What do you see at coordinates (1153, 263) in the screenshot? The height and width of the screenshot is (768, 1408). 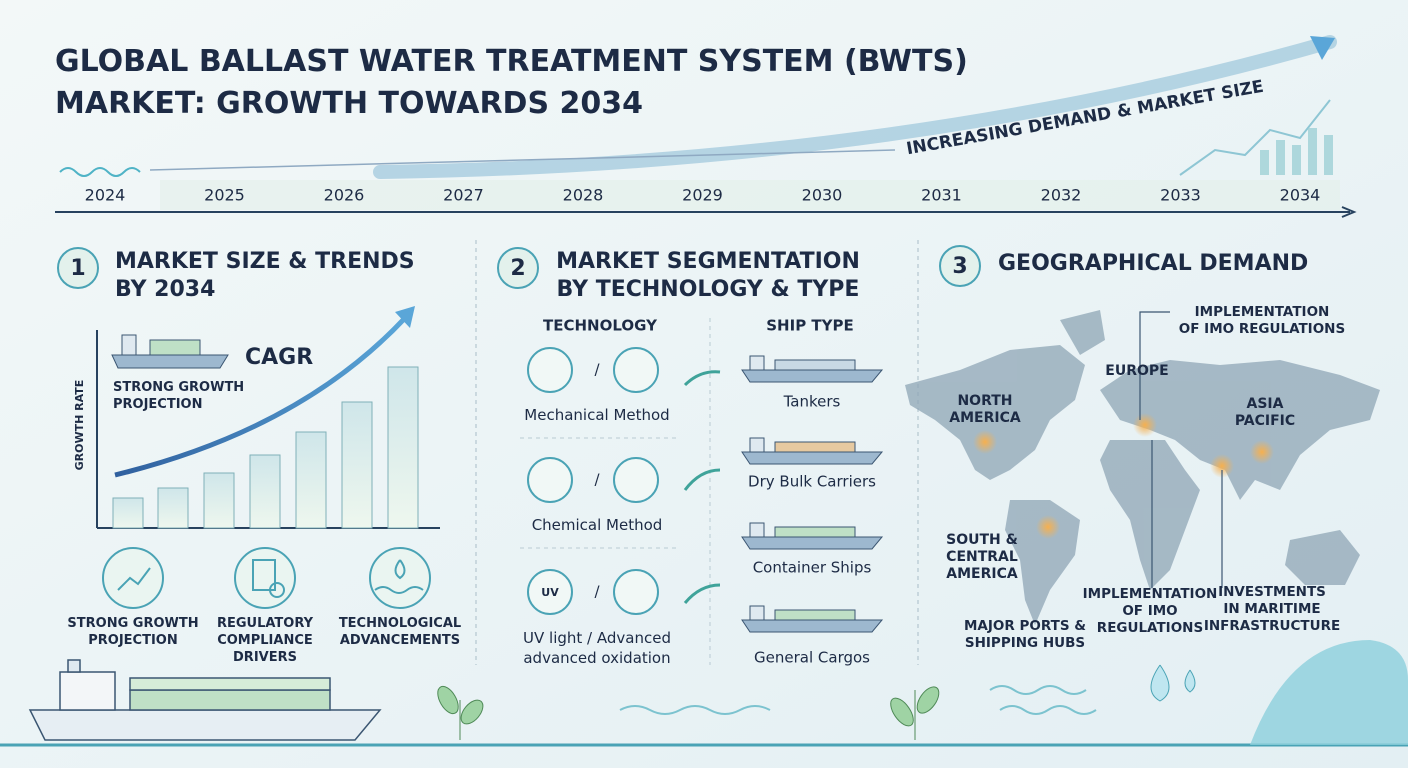 I see `section-title: GEOGRAPHICAL DEMAND` at bounding box center [1153, 263].